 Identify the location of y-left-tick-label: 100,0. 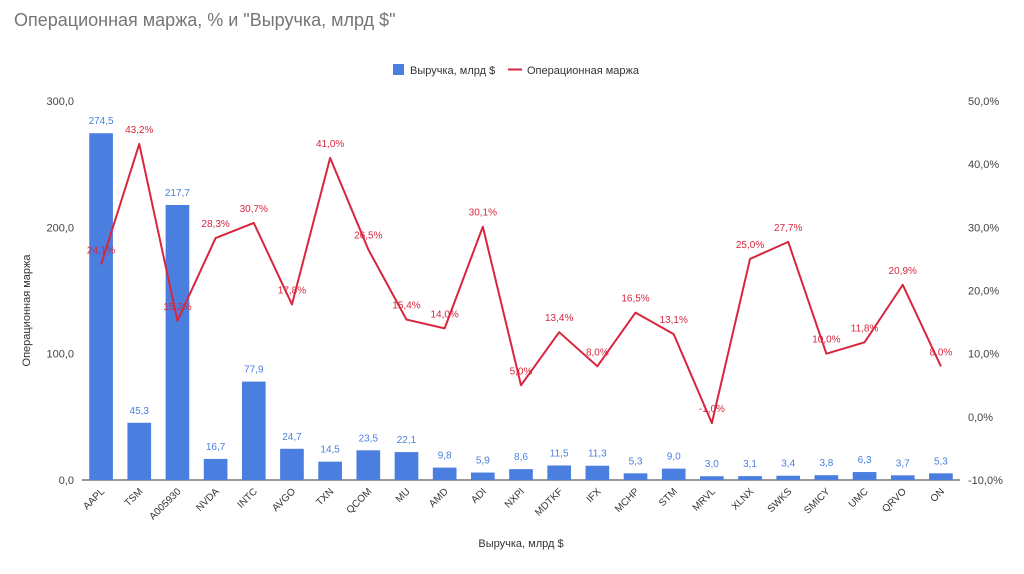
(60, 355).